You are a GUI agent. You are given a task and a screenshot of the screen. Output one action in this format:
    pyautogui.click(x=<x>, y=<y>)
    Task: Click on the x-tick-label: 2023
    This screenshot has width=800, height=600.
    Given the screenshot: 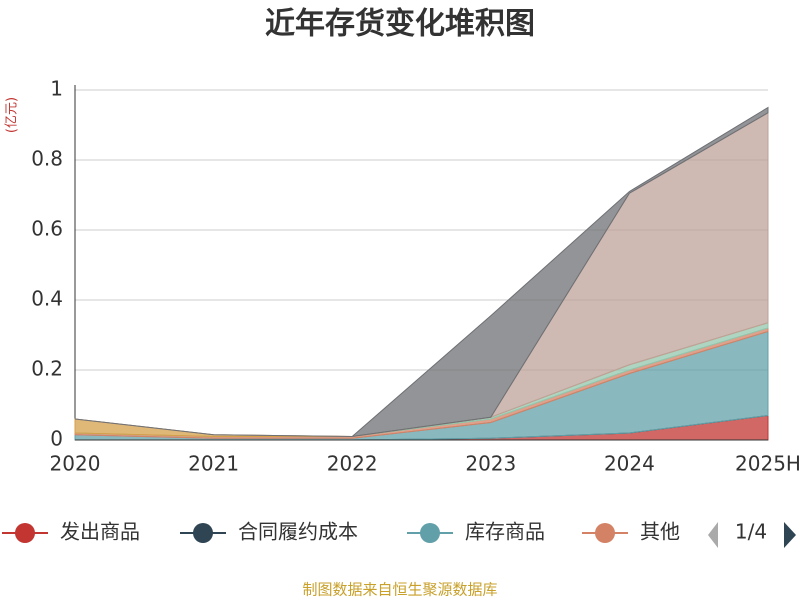 What is the action you would take?
    pyautogui.click(x=490, y=464)
    